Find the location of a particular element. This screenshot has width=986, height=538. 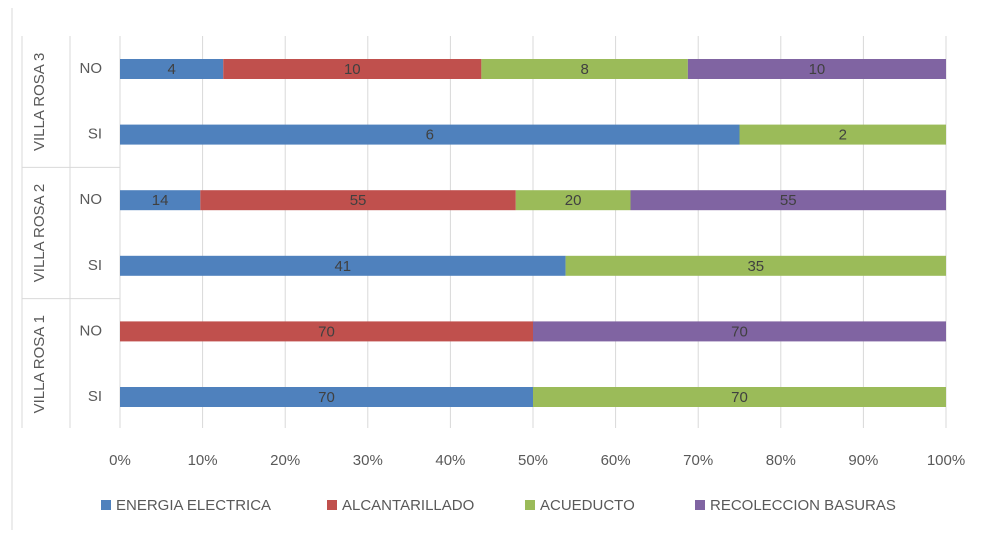

data-label: 6 is located at coordinates (430, 135).